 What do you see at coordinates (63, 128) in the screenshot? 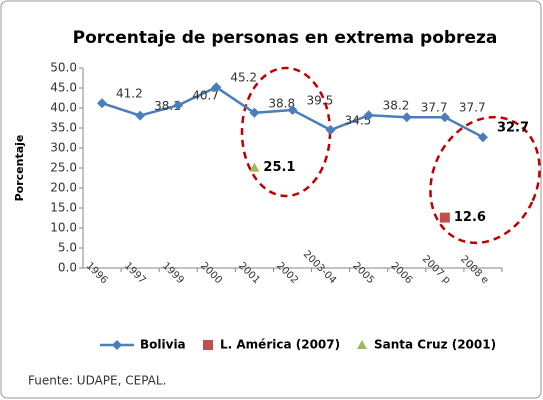
I see `y-tick-label: 35.0` at bounding box center [63, 128].